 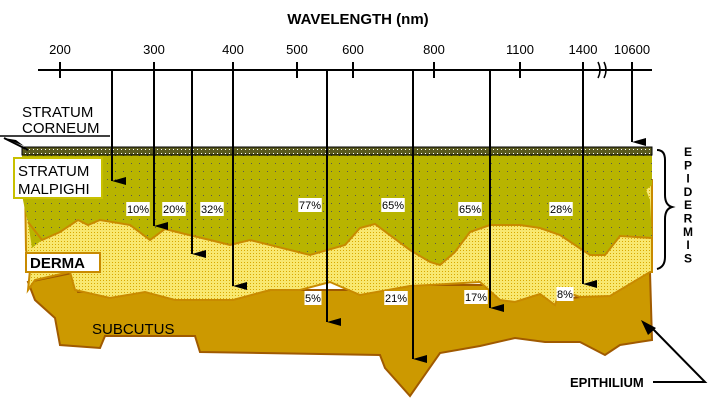 I want to click on axis-tick-label: 500, so click(x=297, y=49).